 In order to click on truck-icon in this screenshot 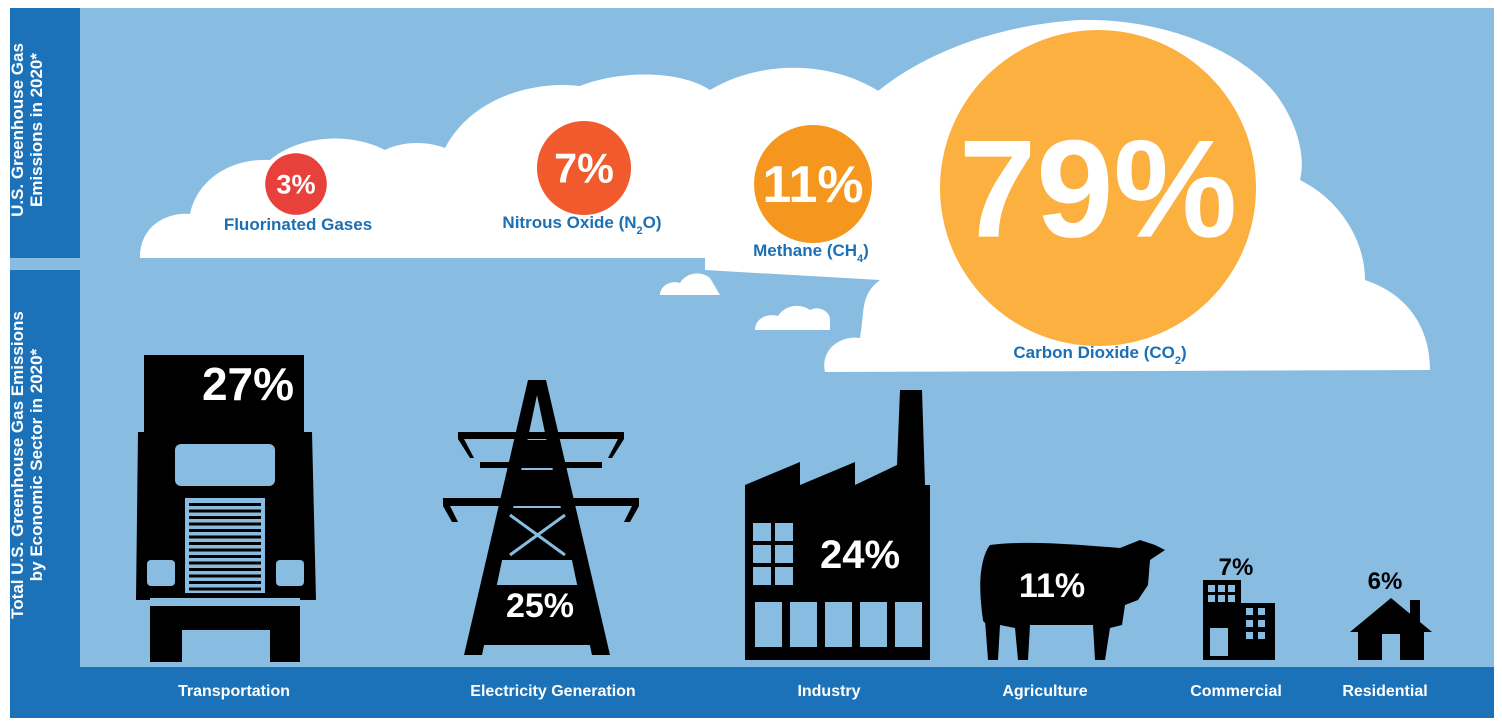, I will do `click(226, 508)`.